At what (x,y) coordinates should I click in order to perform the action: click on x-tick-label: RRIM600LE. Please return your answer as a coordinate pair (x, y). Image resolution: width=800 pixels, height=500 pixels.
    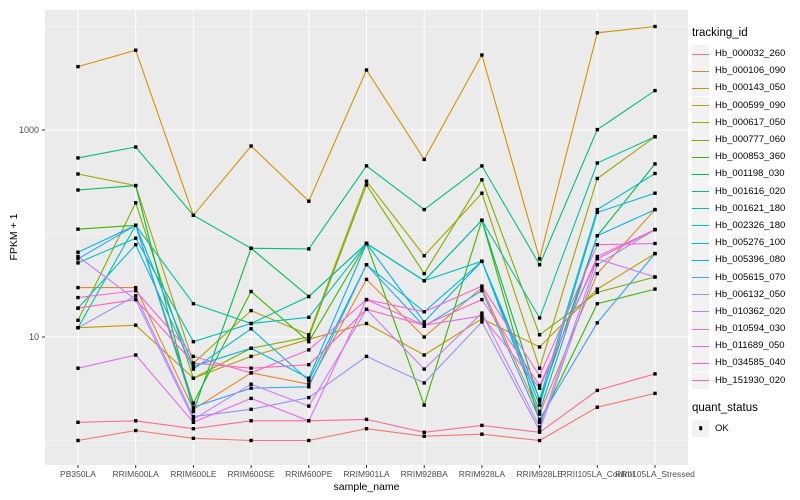
    Looking at the image, I should click on (193, 474).